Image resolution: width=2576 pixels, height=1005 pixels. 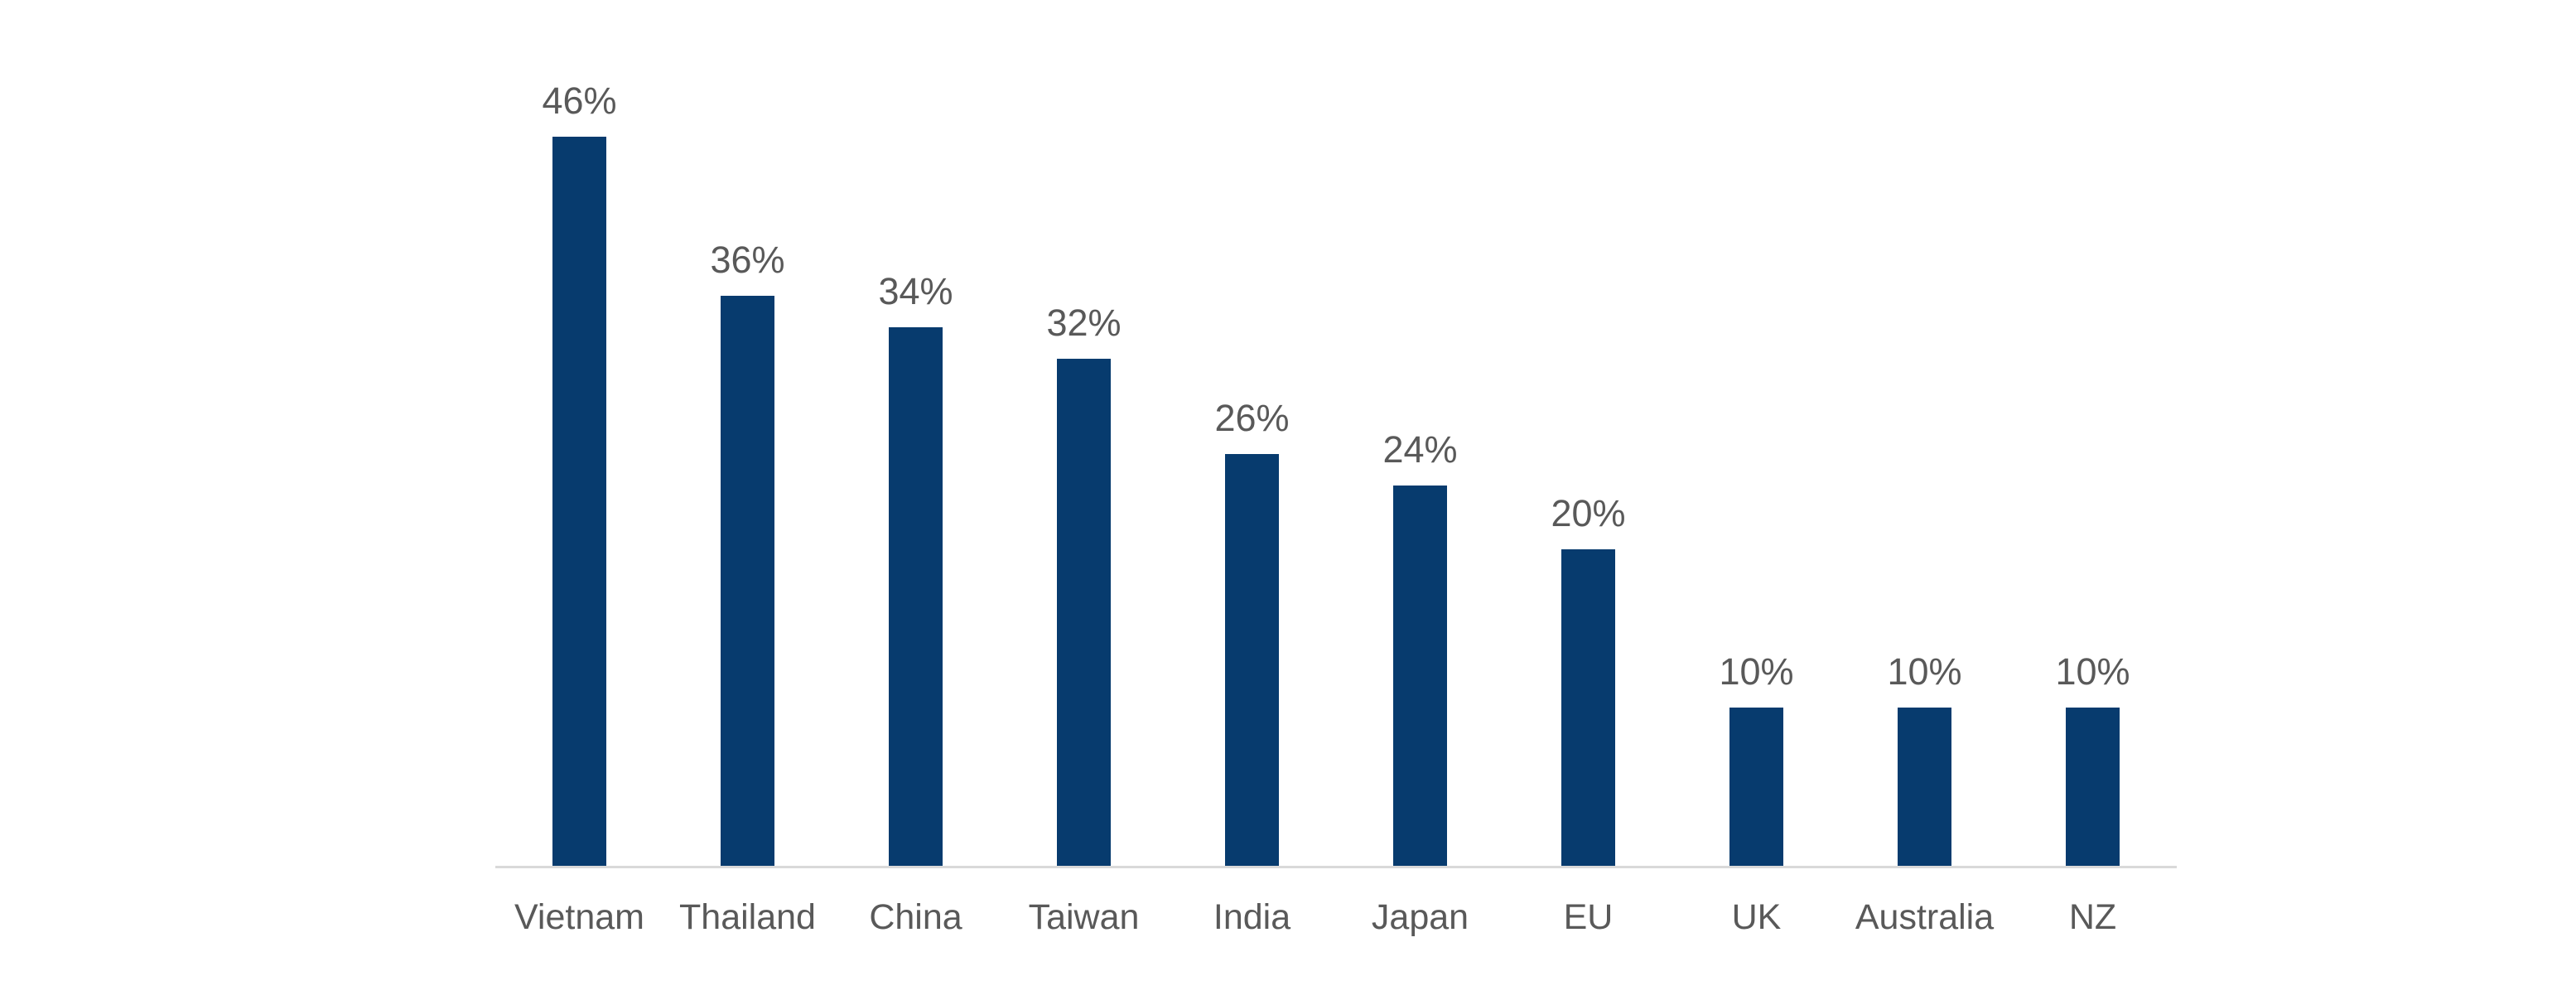 I want to click on x-axis-label: UK, so click(x=1757, y=917).